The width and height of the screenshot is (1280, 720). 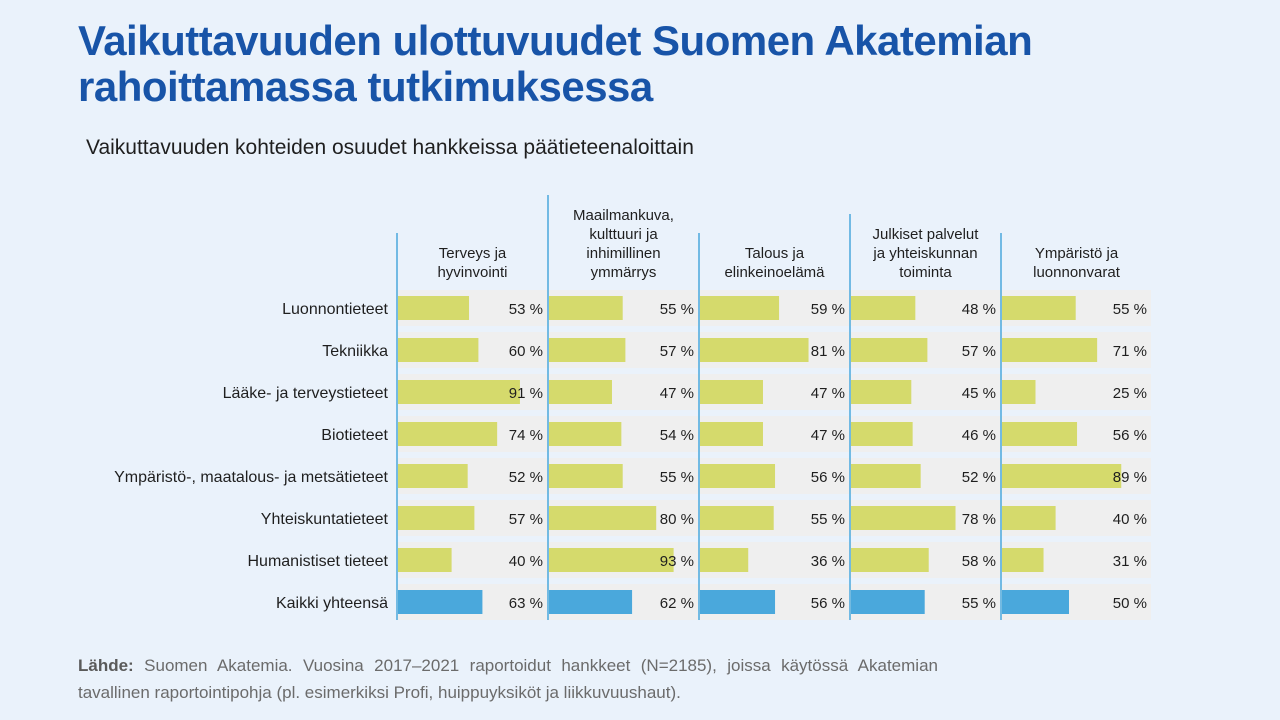 I want to click on value-label: 74 %, so click(x=526, y=435).